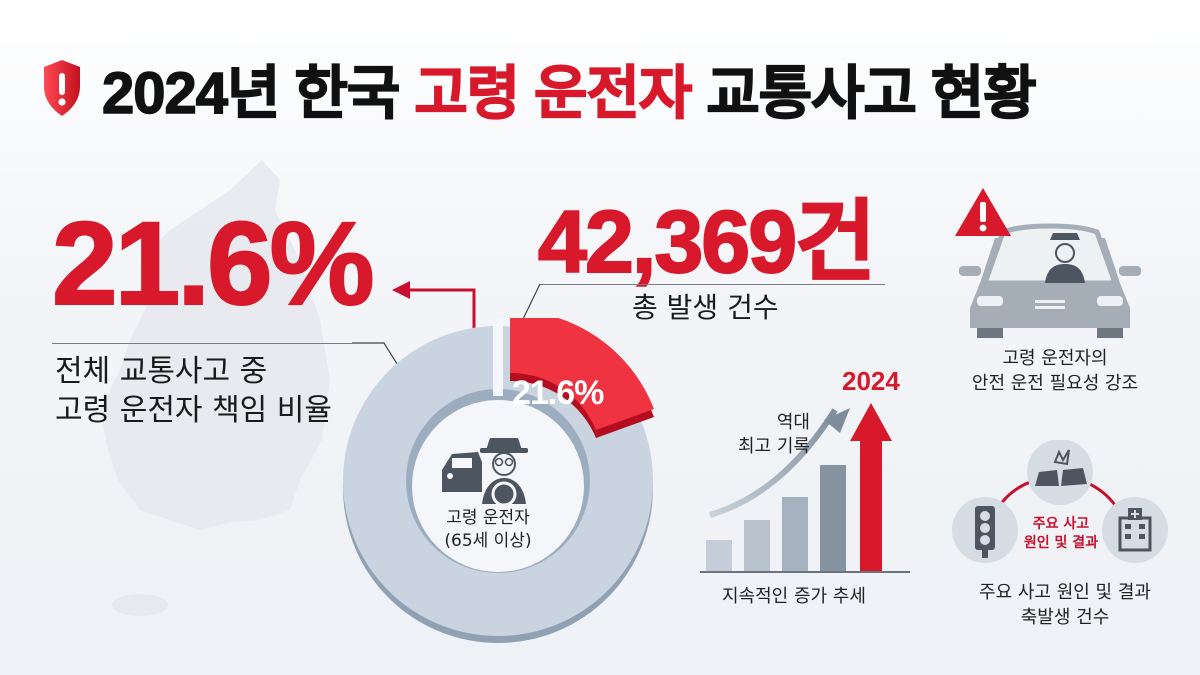 The width and height of the screenshot is (1200, 675). Describe the element at coordinates (558, 393) in the screenshot. I see `donut-slice-label: 21.6%` at that location.